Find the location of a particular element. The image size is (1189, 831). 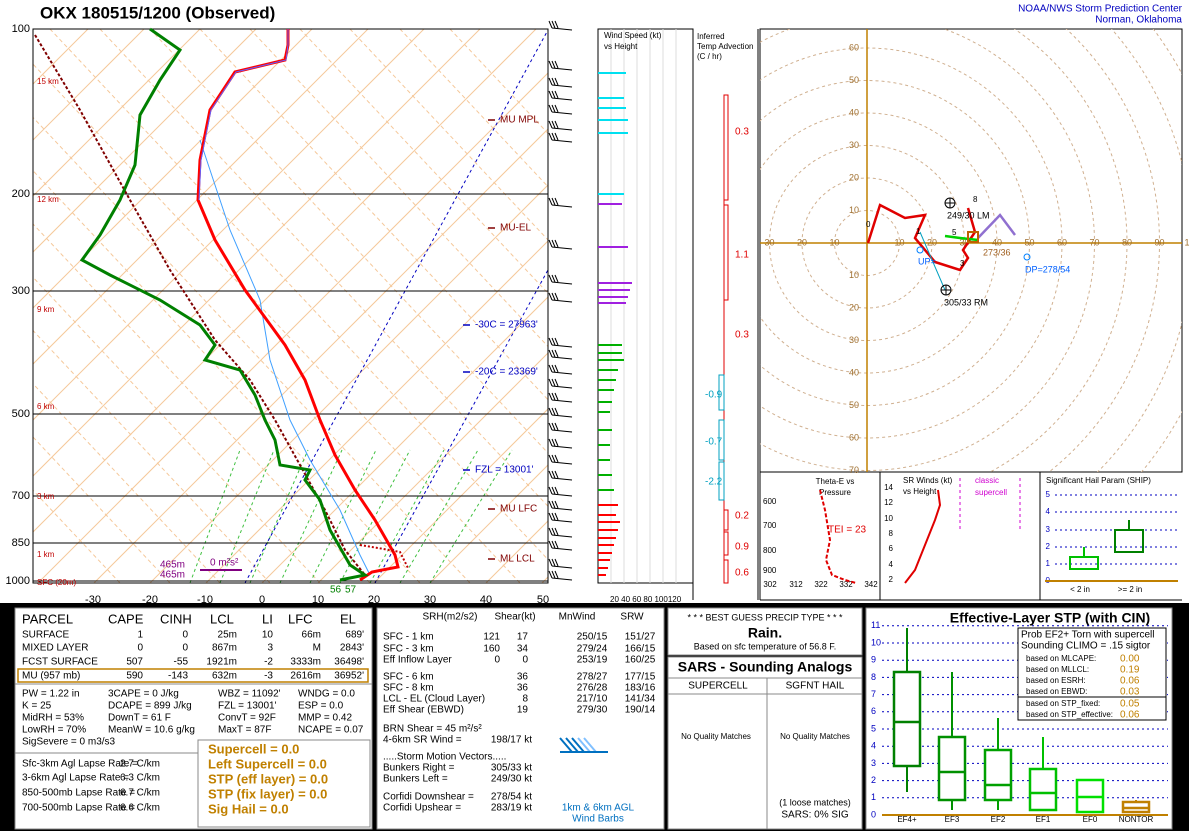

hodo-label: 40 is located at coordinates (854, 372).